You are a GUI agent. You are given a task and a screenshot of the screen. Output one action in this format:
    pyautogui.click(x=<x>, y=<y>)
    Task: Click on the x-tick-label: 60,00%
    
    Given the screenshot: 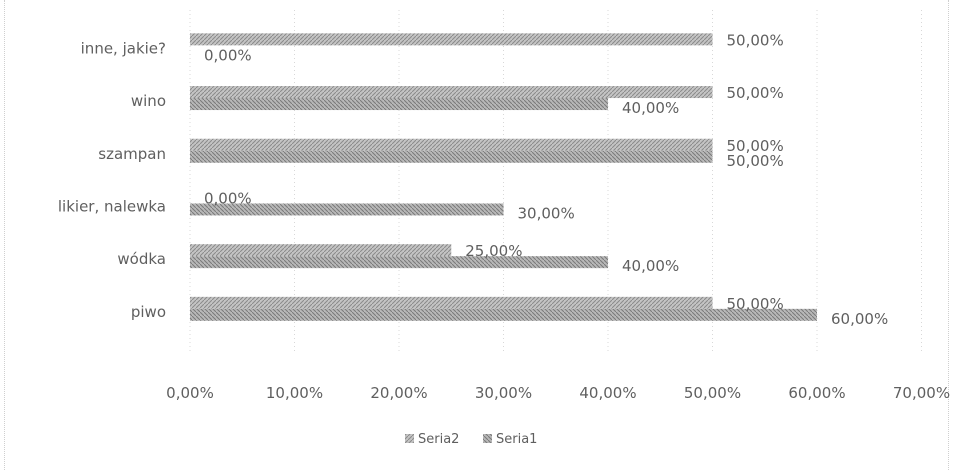 What is the action you would take?
    pyautogui.click(x=816, y=393)
    